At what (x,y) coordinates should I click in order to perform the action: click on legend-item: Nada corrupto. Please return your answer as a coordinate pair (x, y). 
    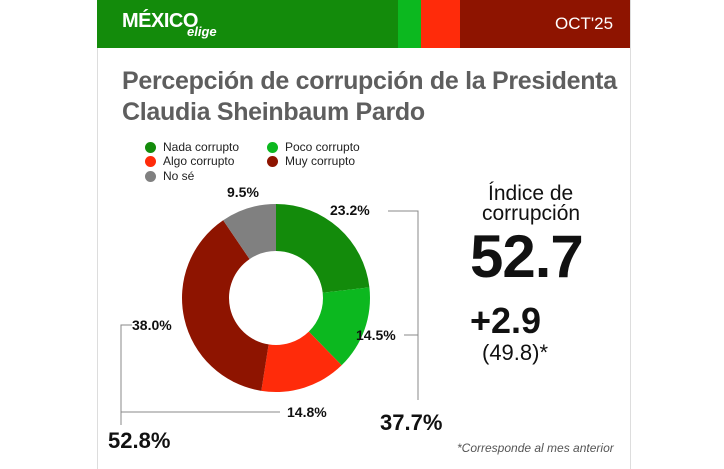
    Looking at the image, I should click on (192, 147).